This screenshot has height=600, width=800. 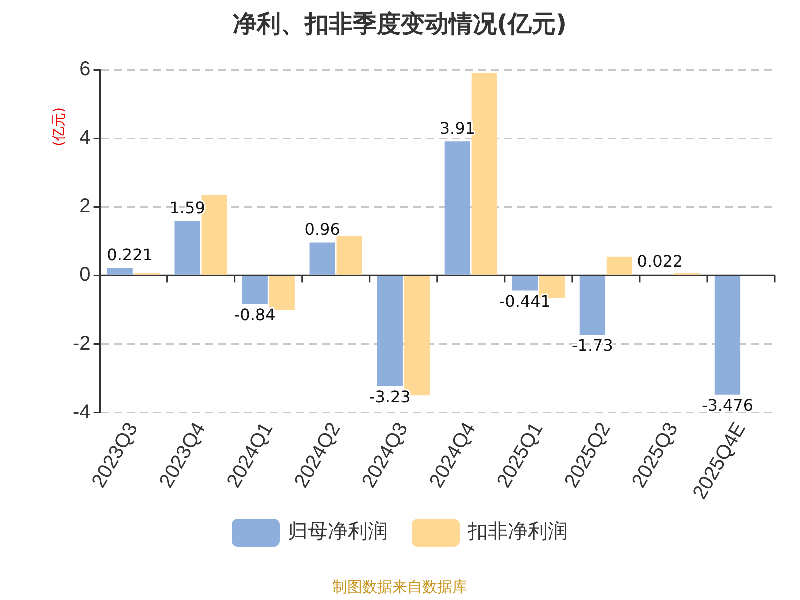 I want to click on y-axis-title: (亿元), so click(x=59, y=127).